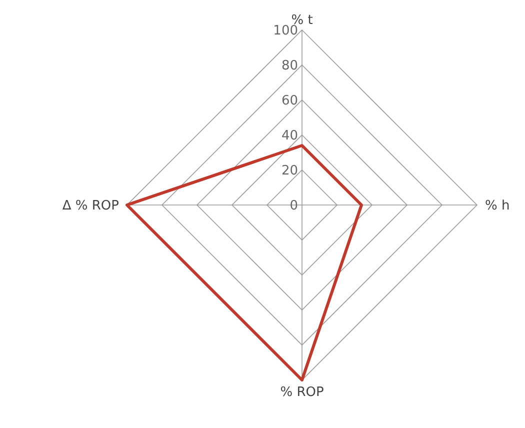 This screenshot has width=525, height=428. What do you see at coordinates (289, 101) in the screenshot?
I see `y-tick-label: 60` at bounding box center [289, 101].